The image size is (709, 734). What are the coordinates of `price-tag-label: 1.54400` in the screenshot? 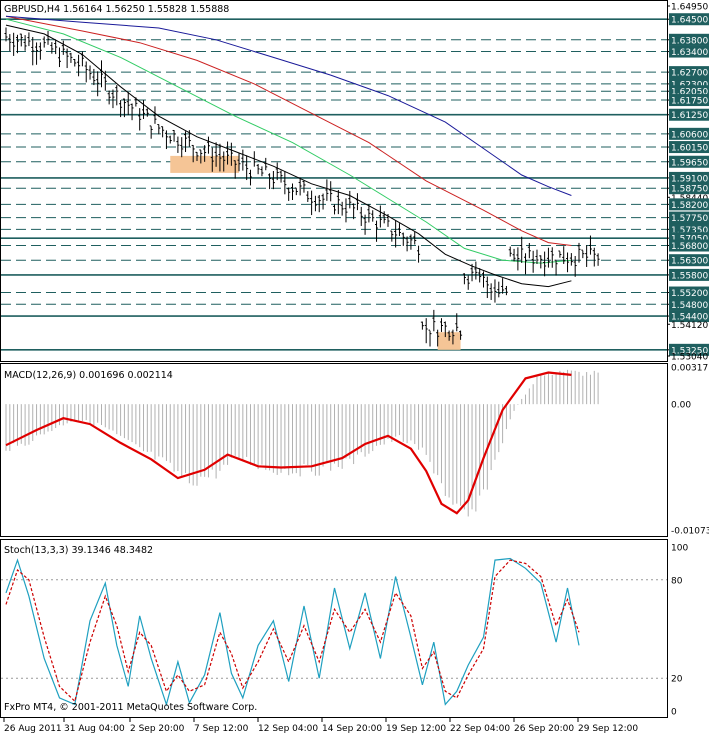 It's located at (689, 318).